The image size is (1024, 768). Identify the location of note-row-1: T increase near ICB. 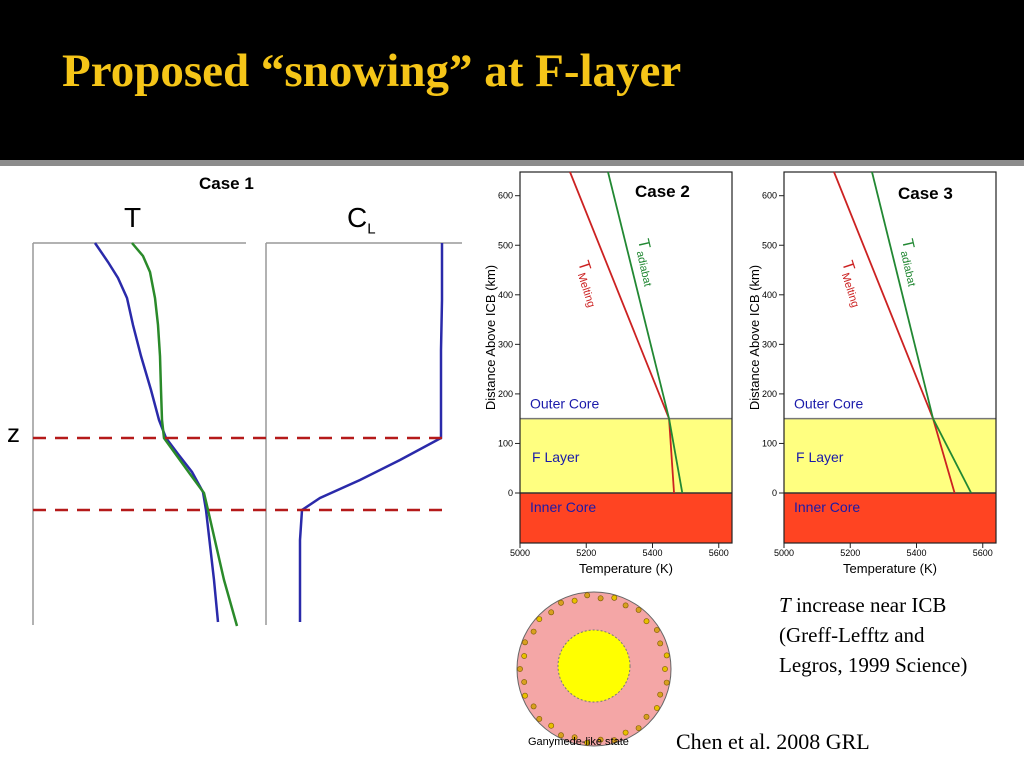
(873, 605).